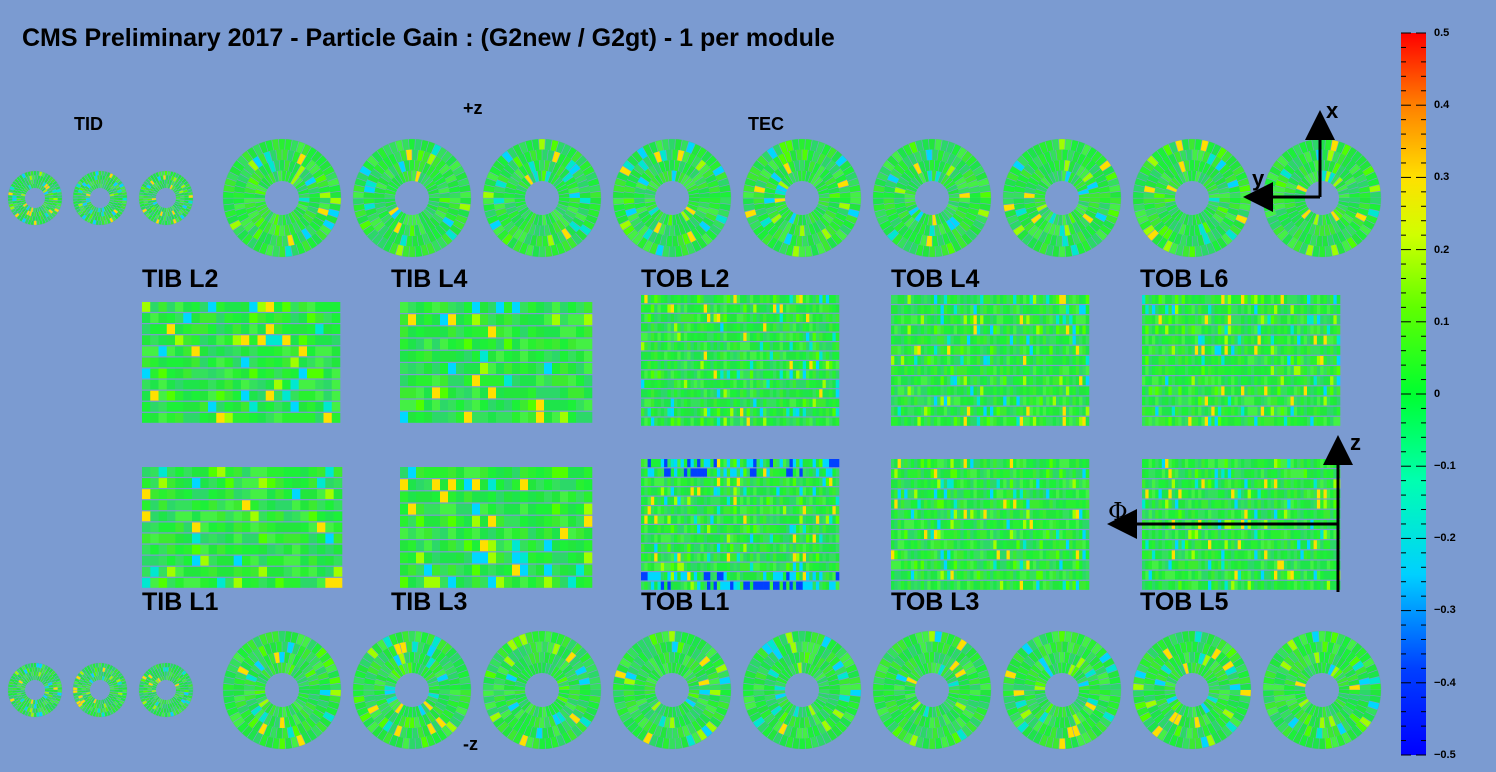 This screenshot has width=1496, height=772. What do you see at coordinates (1442, 105) in the screenshot?
I see `colorbar-tick-label: 0.4` at bounding box center [1442, 105].